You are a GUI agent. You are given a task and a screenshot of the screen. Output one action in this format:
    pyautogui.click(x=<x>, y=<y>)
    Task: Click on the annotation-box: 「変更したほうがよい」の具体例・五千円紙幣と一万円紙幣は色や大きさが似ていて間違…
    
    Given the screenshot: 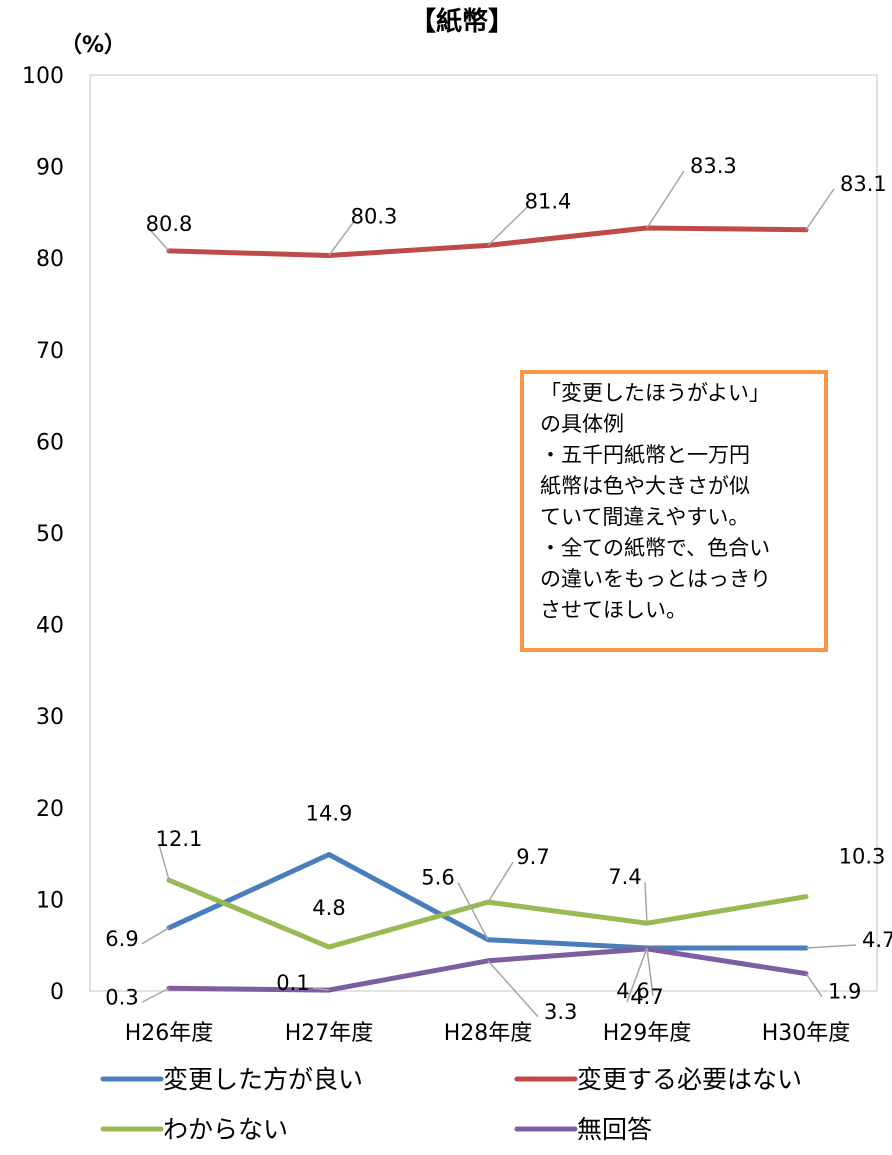 What is the action you would take?
    pyautogui.click(x=674, y=511)
    